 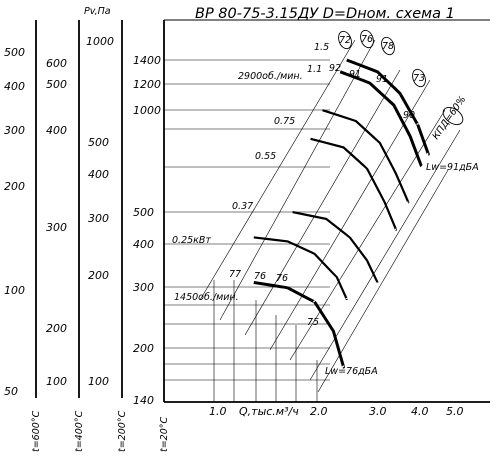 What do you see at coordinates (14, 130) in the screenshot?
I see `scale-t600-tick: 300` at bounding box center [14, 130].